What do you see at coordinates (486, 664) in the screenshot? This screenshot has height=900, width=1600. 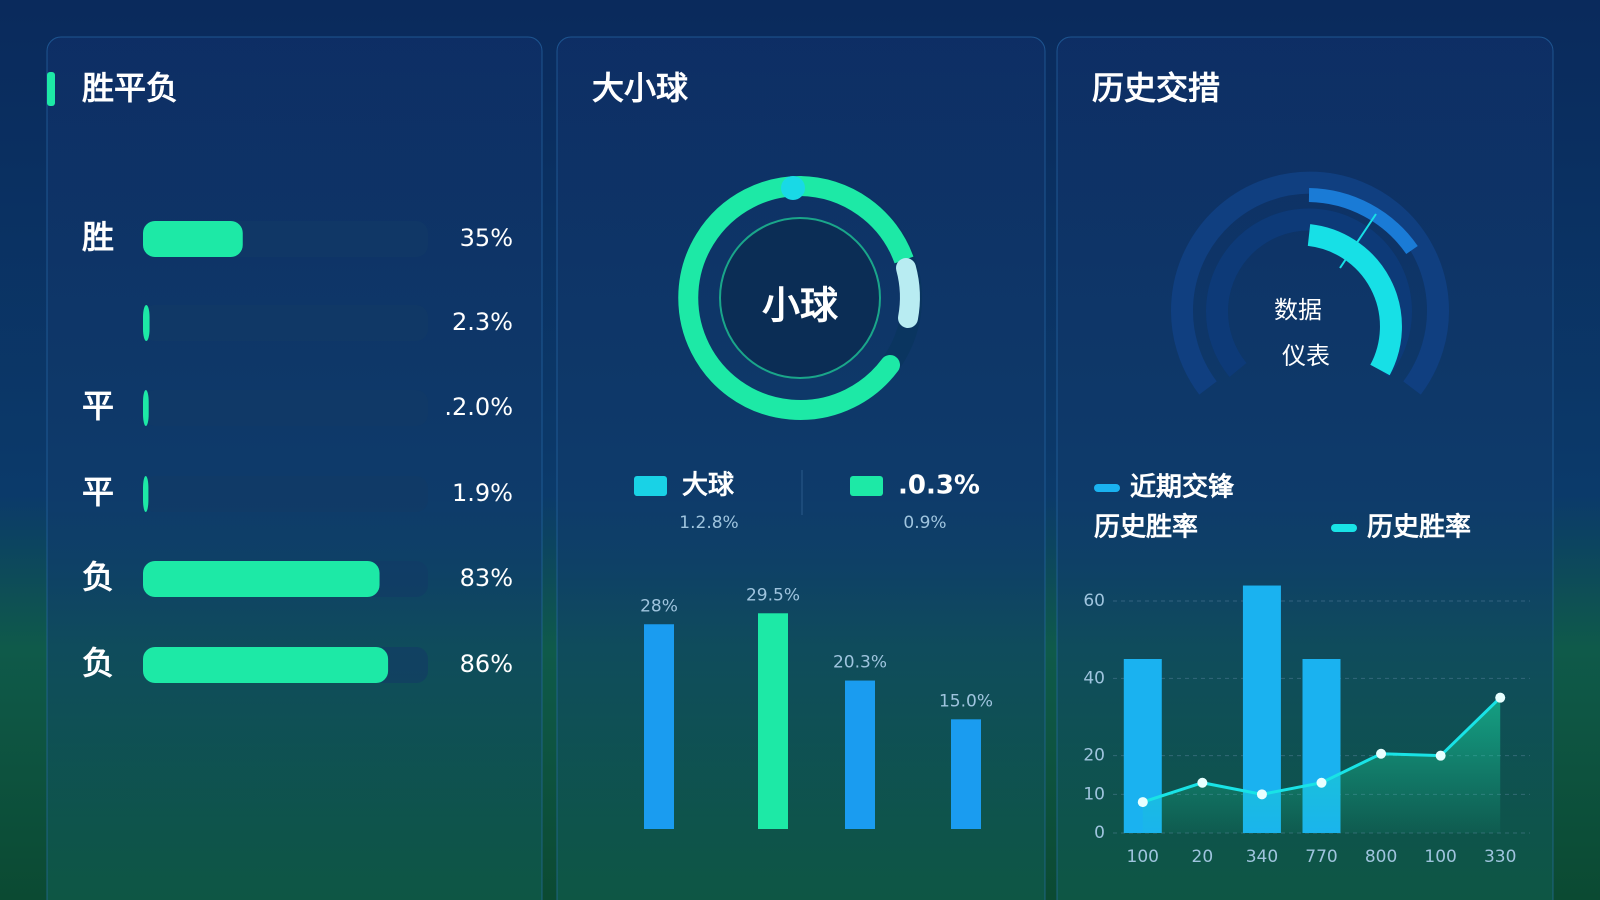 I see `value-label: 86%` at bounding box center [486, 664].